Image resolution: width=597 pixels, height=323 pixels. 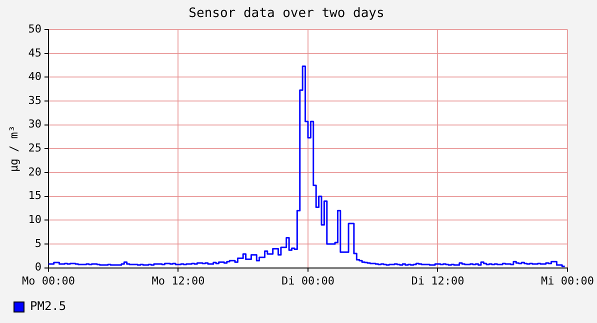 I want to click on chart-title: Sensor data over two days, so click(x=286, y=14).